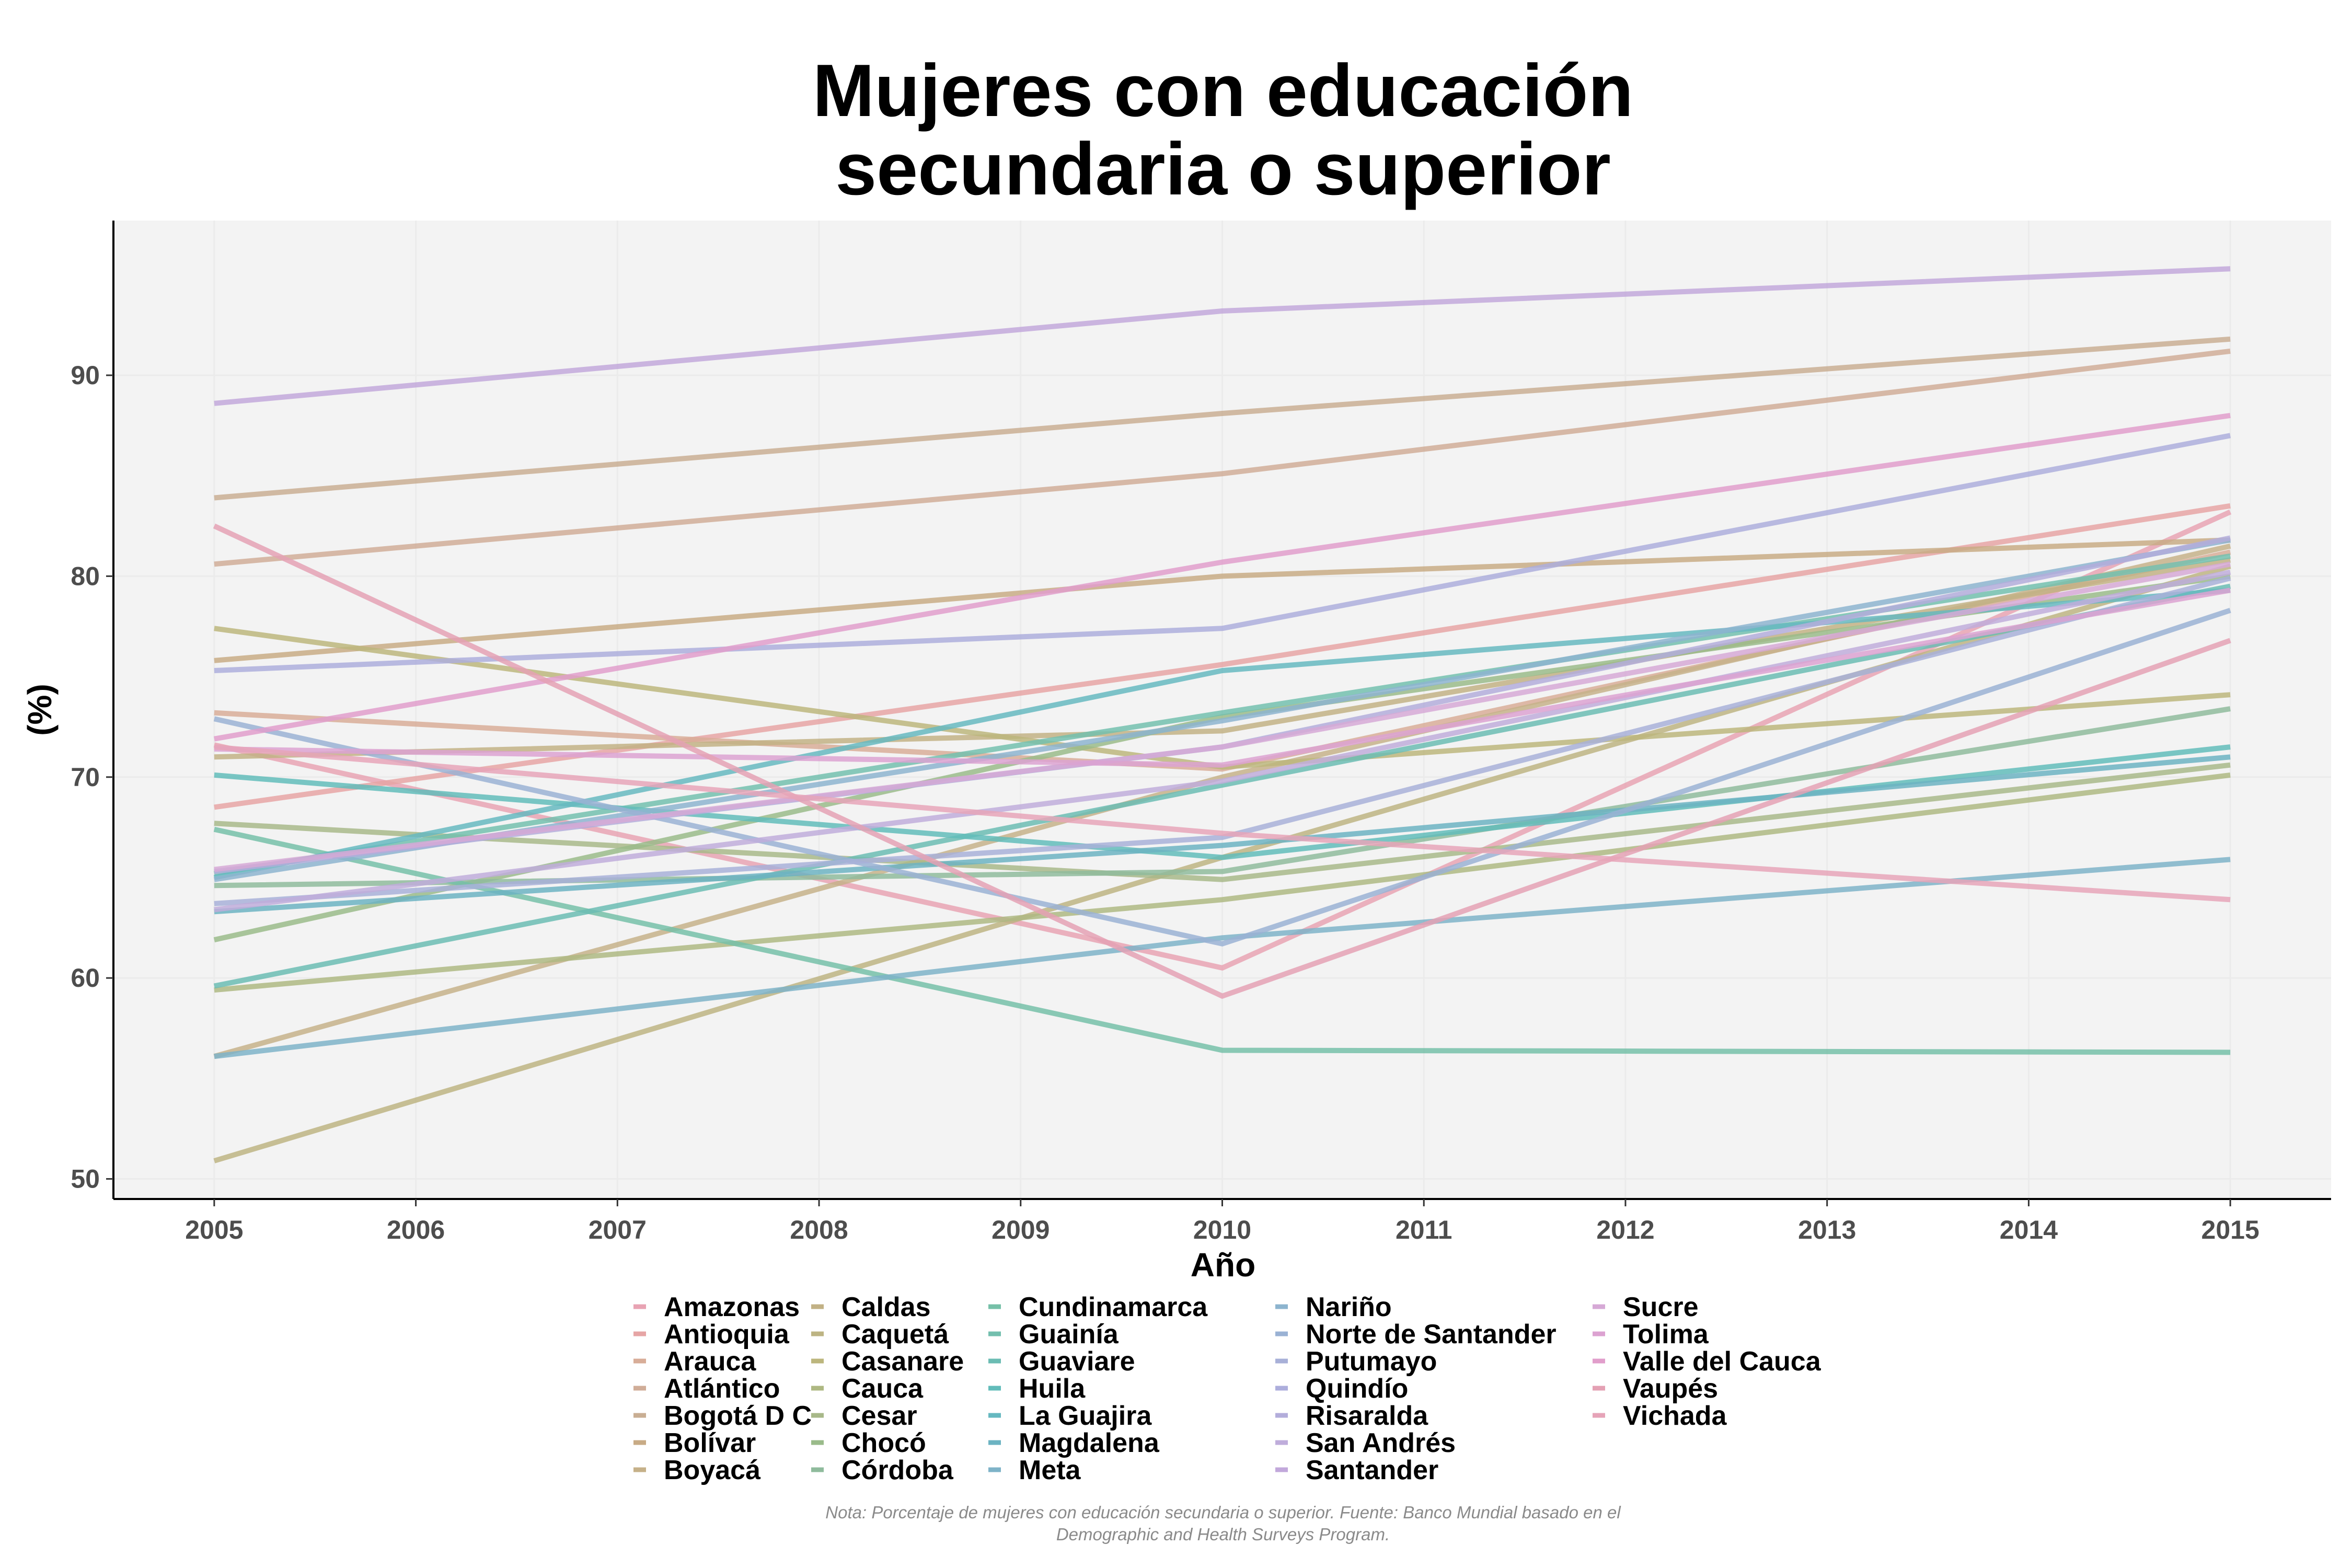 Image resolution: width=2352 pixels, height=1568 pixels. What do you see at coordinates (1431, 1334) in the screenshot?
I see `legend-label: Norte de Santander` at bounding box center [1431, 1334].